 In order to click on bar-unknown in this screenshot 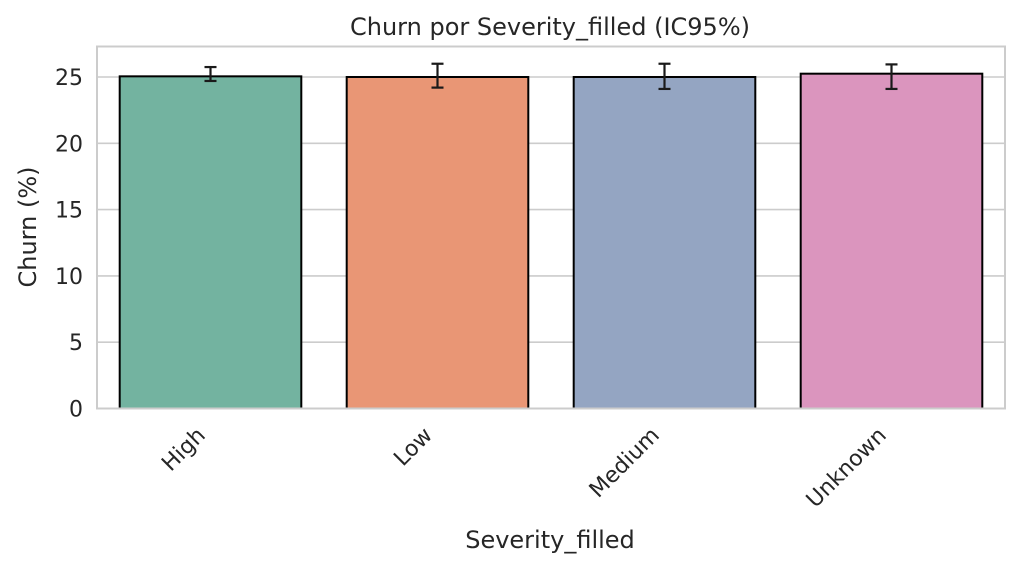, I will do `click(891, 241)`.